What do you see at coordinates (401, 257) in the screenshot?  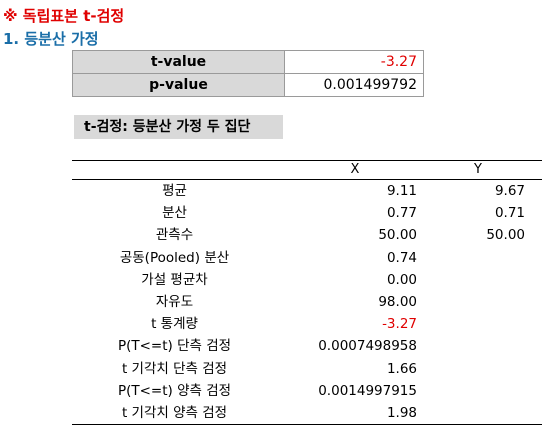 I see `x-value-cell: 0.74` at bounding box center [401, 257].